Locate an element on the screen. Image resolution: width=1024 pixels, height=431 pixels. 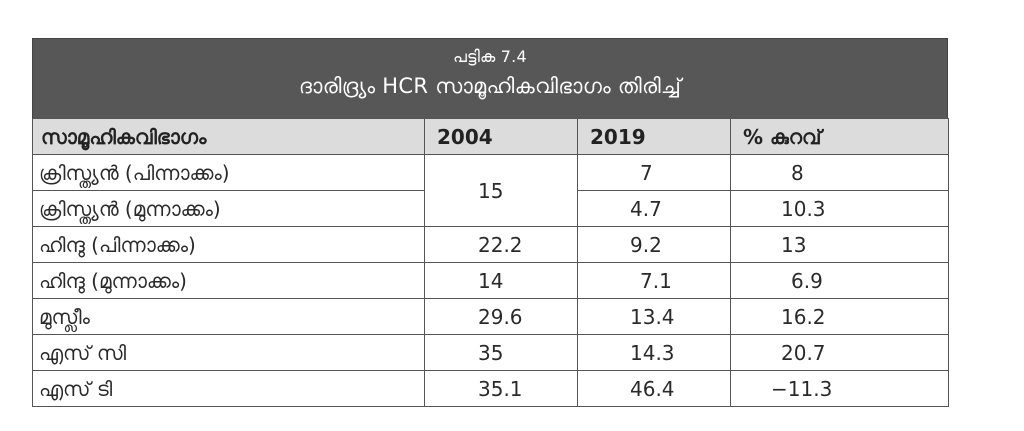
cell-reduction: 8 is located at coordinates (839, 172).